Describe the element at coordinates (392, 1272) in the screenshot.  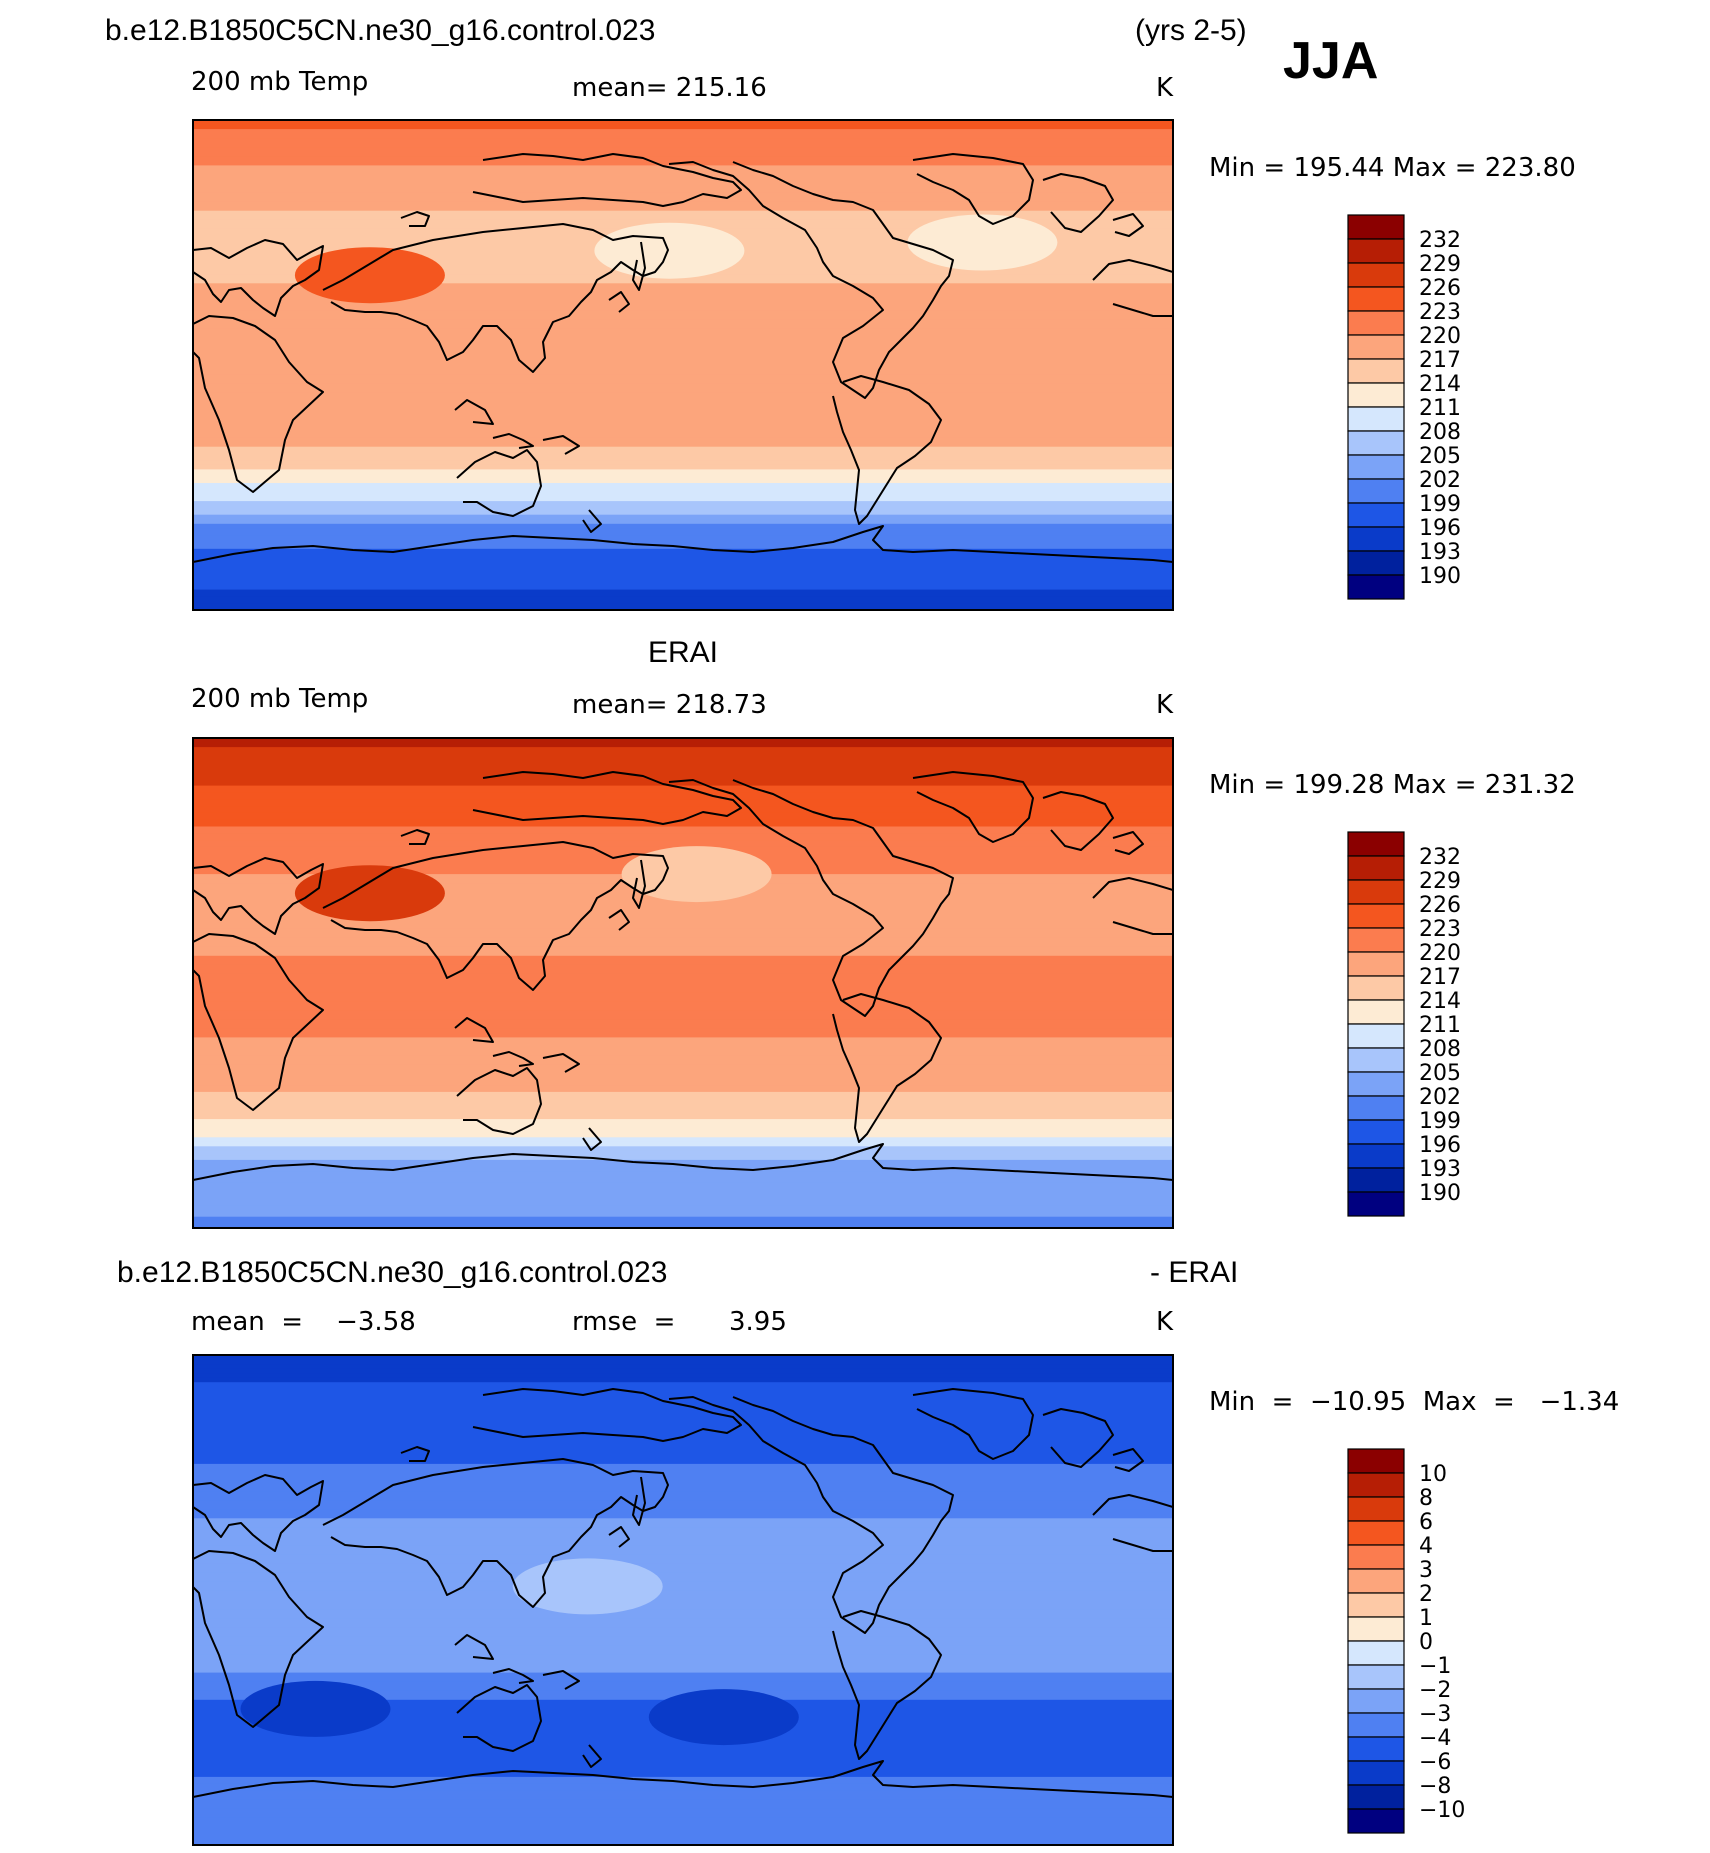
I see `panel-title: b.e12.B1850C5CN.ne30_g16.control.023` at that location.